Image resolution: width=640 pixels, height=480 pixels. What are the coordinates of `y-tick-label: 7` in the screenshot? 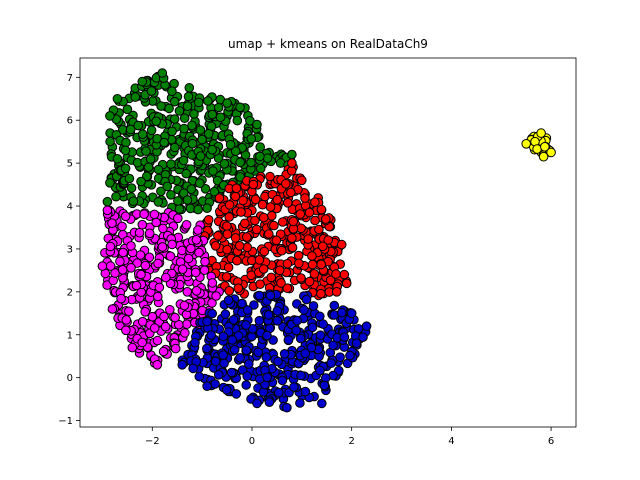 It's located at (70, 78).